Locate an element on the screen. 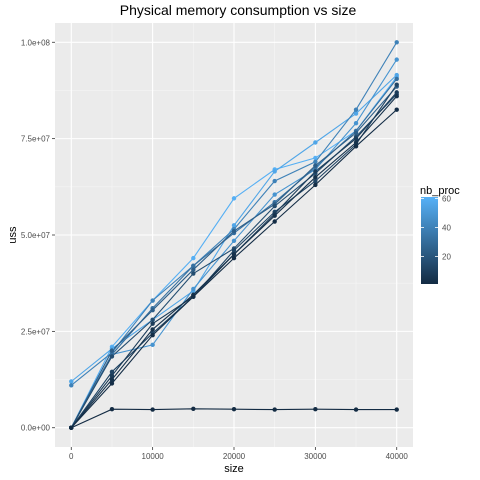  x-tick-label: 20000 is located at coordinates (234, 456).